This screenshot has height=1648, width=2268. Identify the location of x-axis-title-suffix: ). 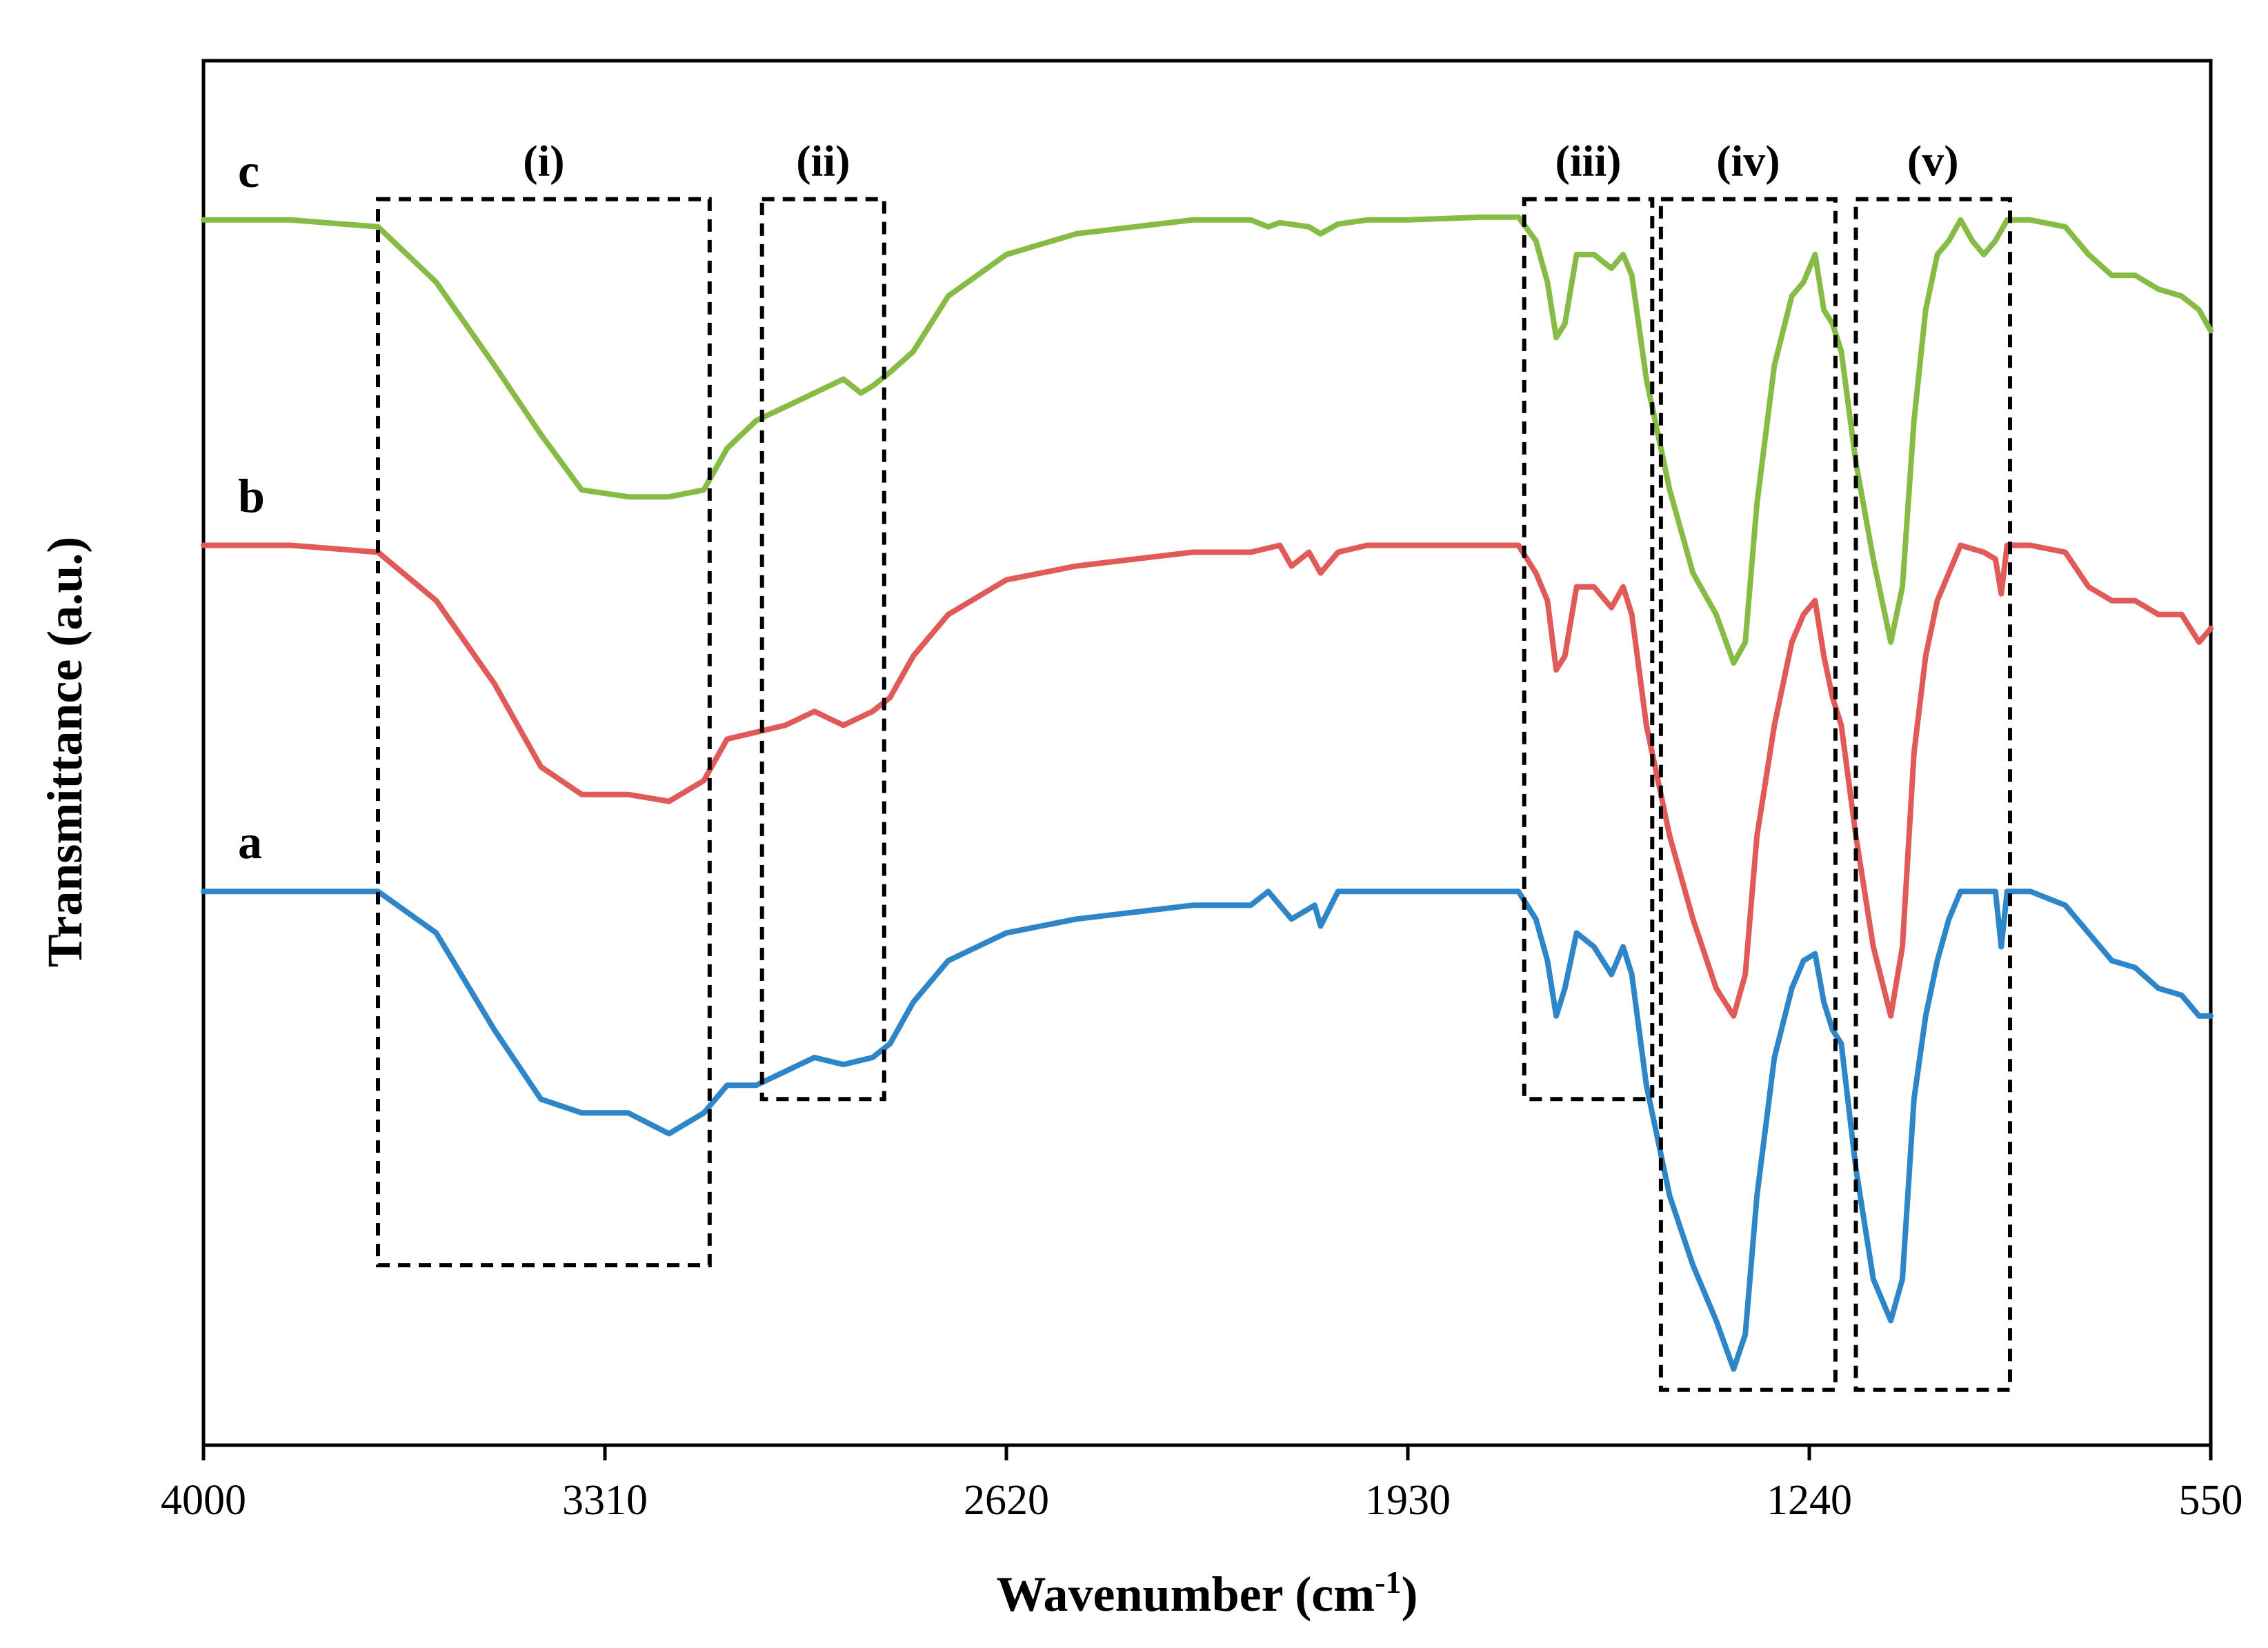
(1409, 1594).